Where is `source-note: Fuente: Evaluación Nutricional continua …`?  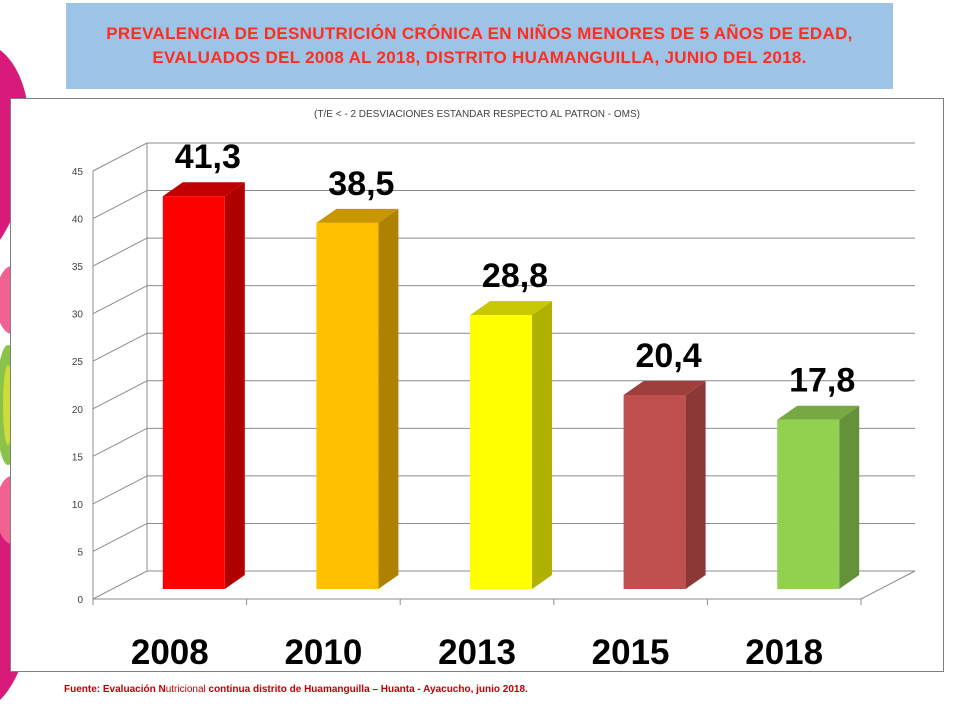
source-note: Fuente: Evaluación Nutricional continua … is located at coordinates (296, 689).